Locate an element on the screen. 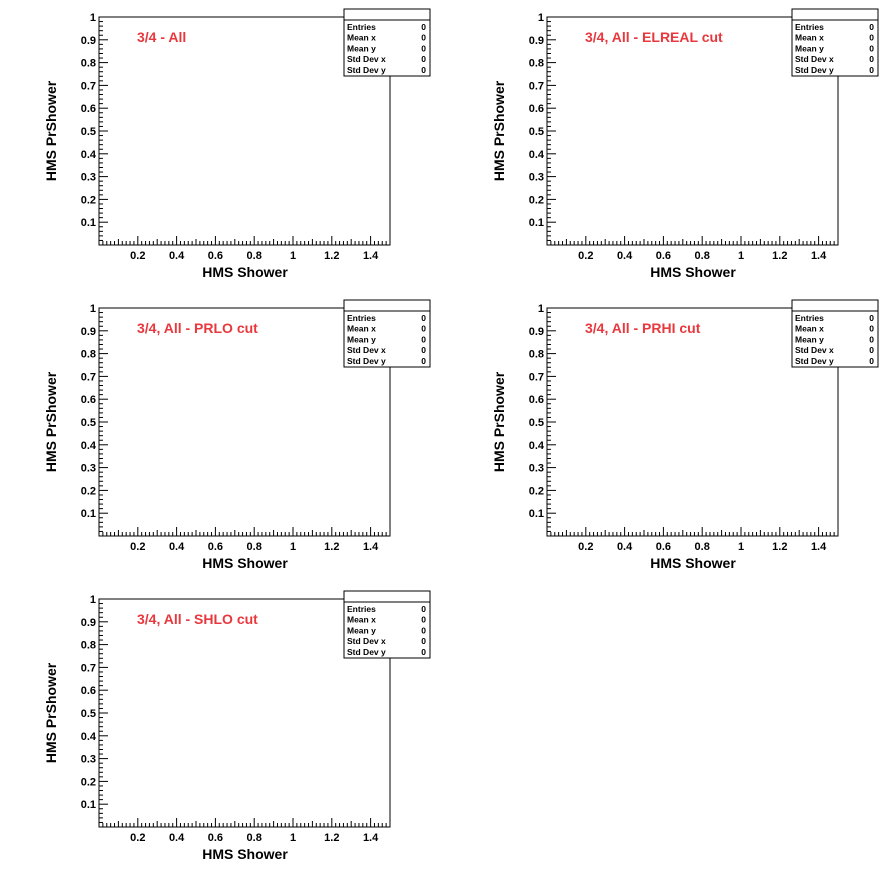 This screenshot has height=872, width=896. stats-label: Mean y is located at coordinates (361, 339).